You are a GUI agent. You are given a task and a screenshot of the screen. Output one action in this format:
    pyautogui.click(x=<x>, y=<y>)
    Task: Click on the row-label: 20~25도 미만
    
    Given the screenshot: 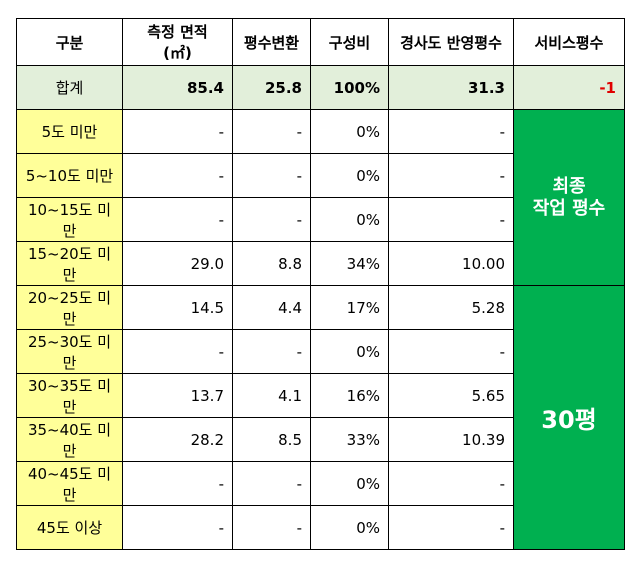 What is the action you would take?
    pyautogui.click(x=69, y=307)
    